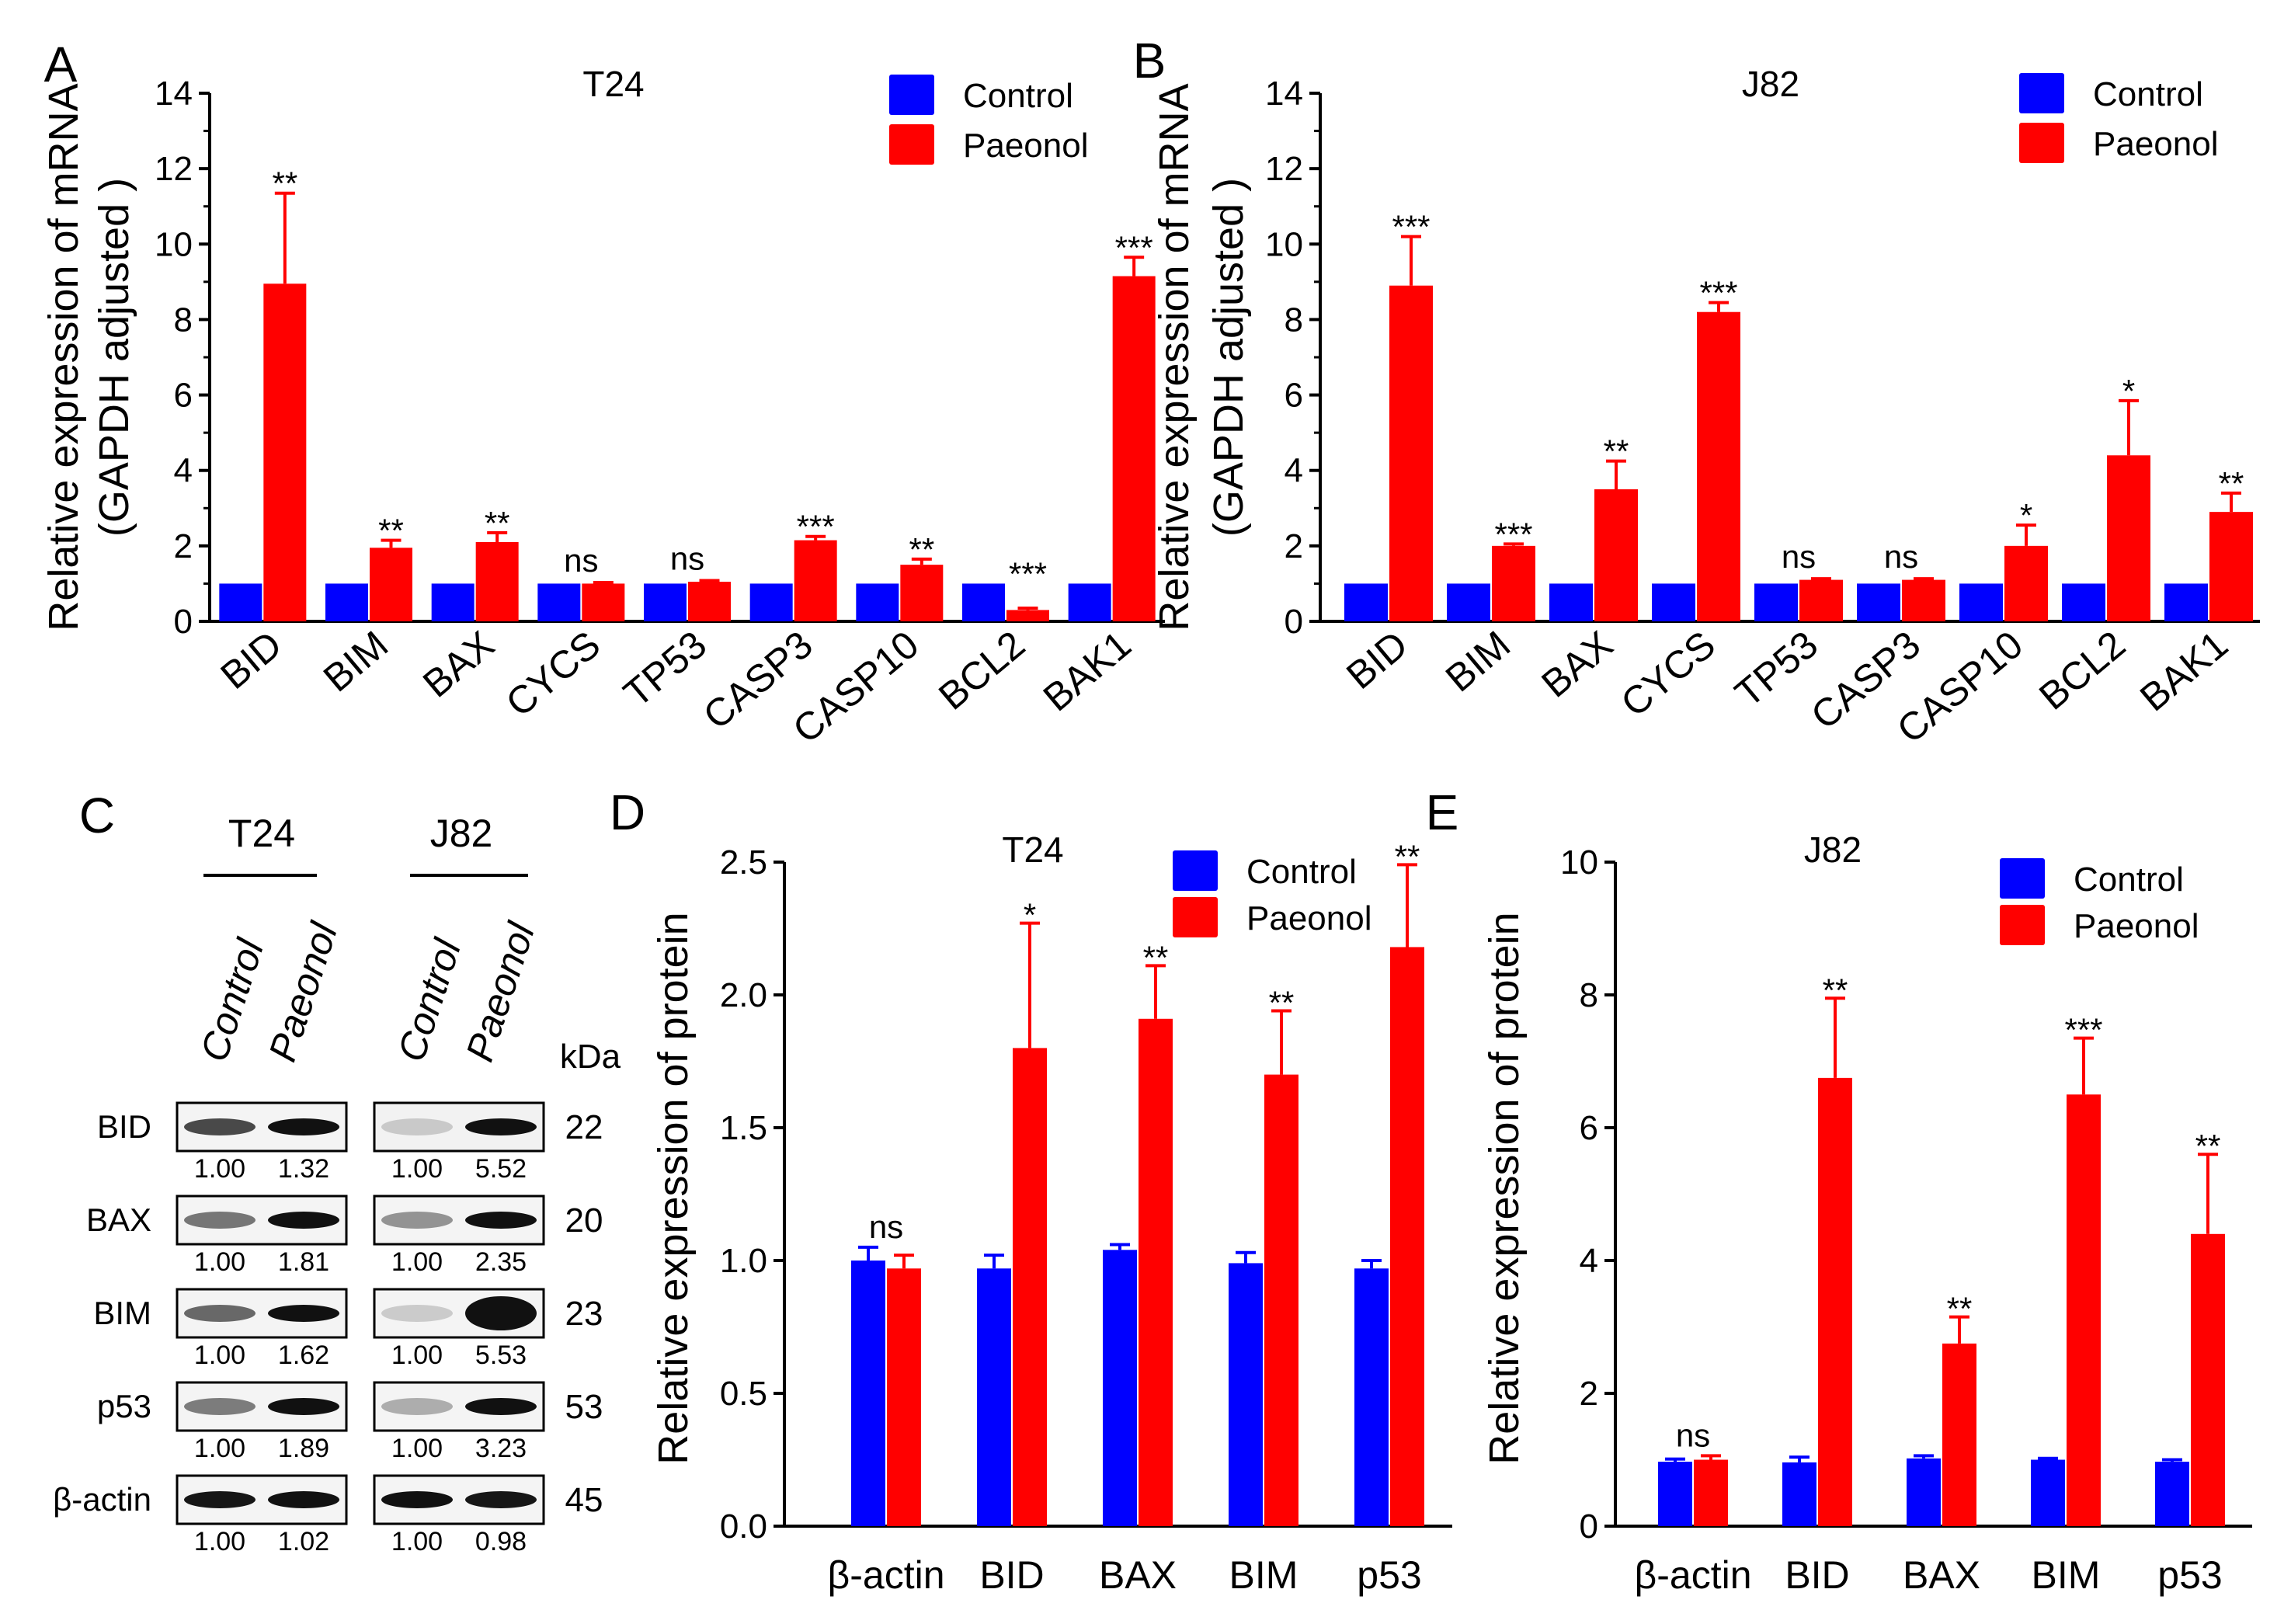 The height and width of the screenshot is (1624, 2291). I want to click on panel-letter-a: A, so click(61, 64).